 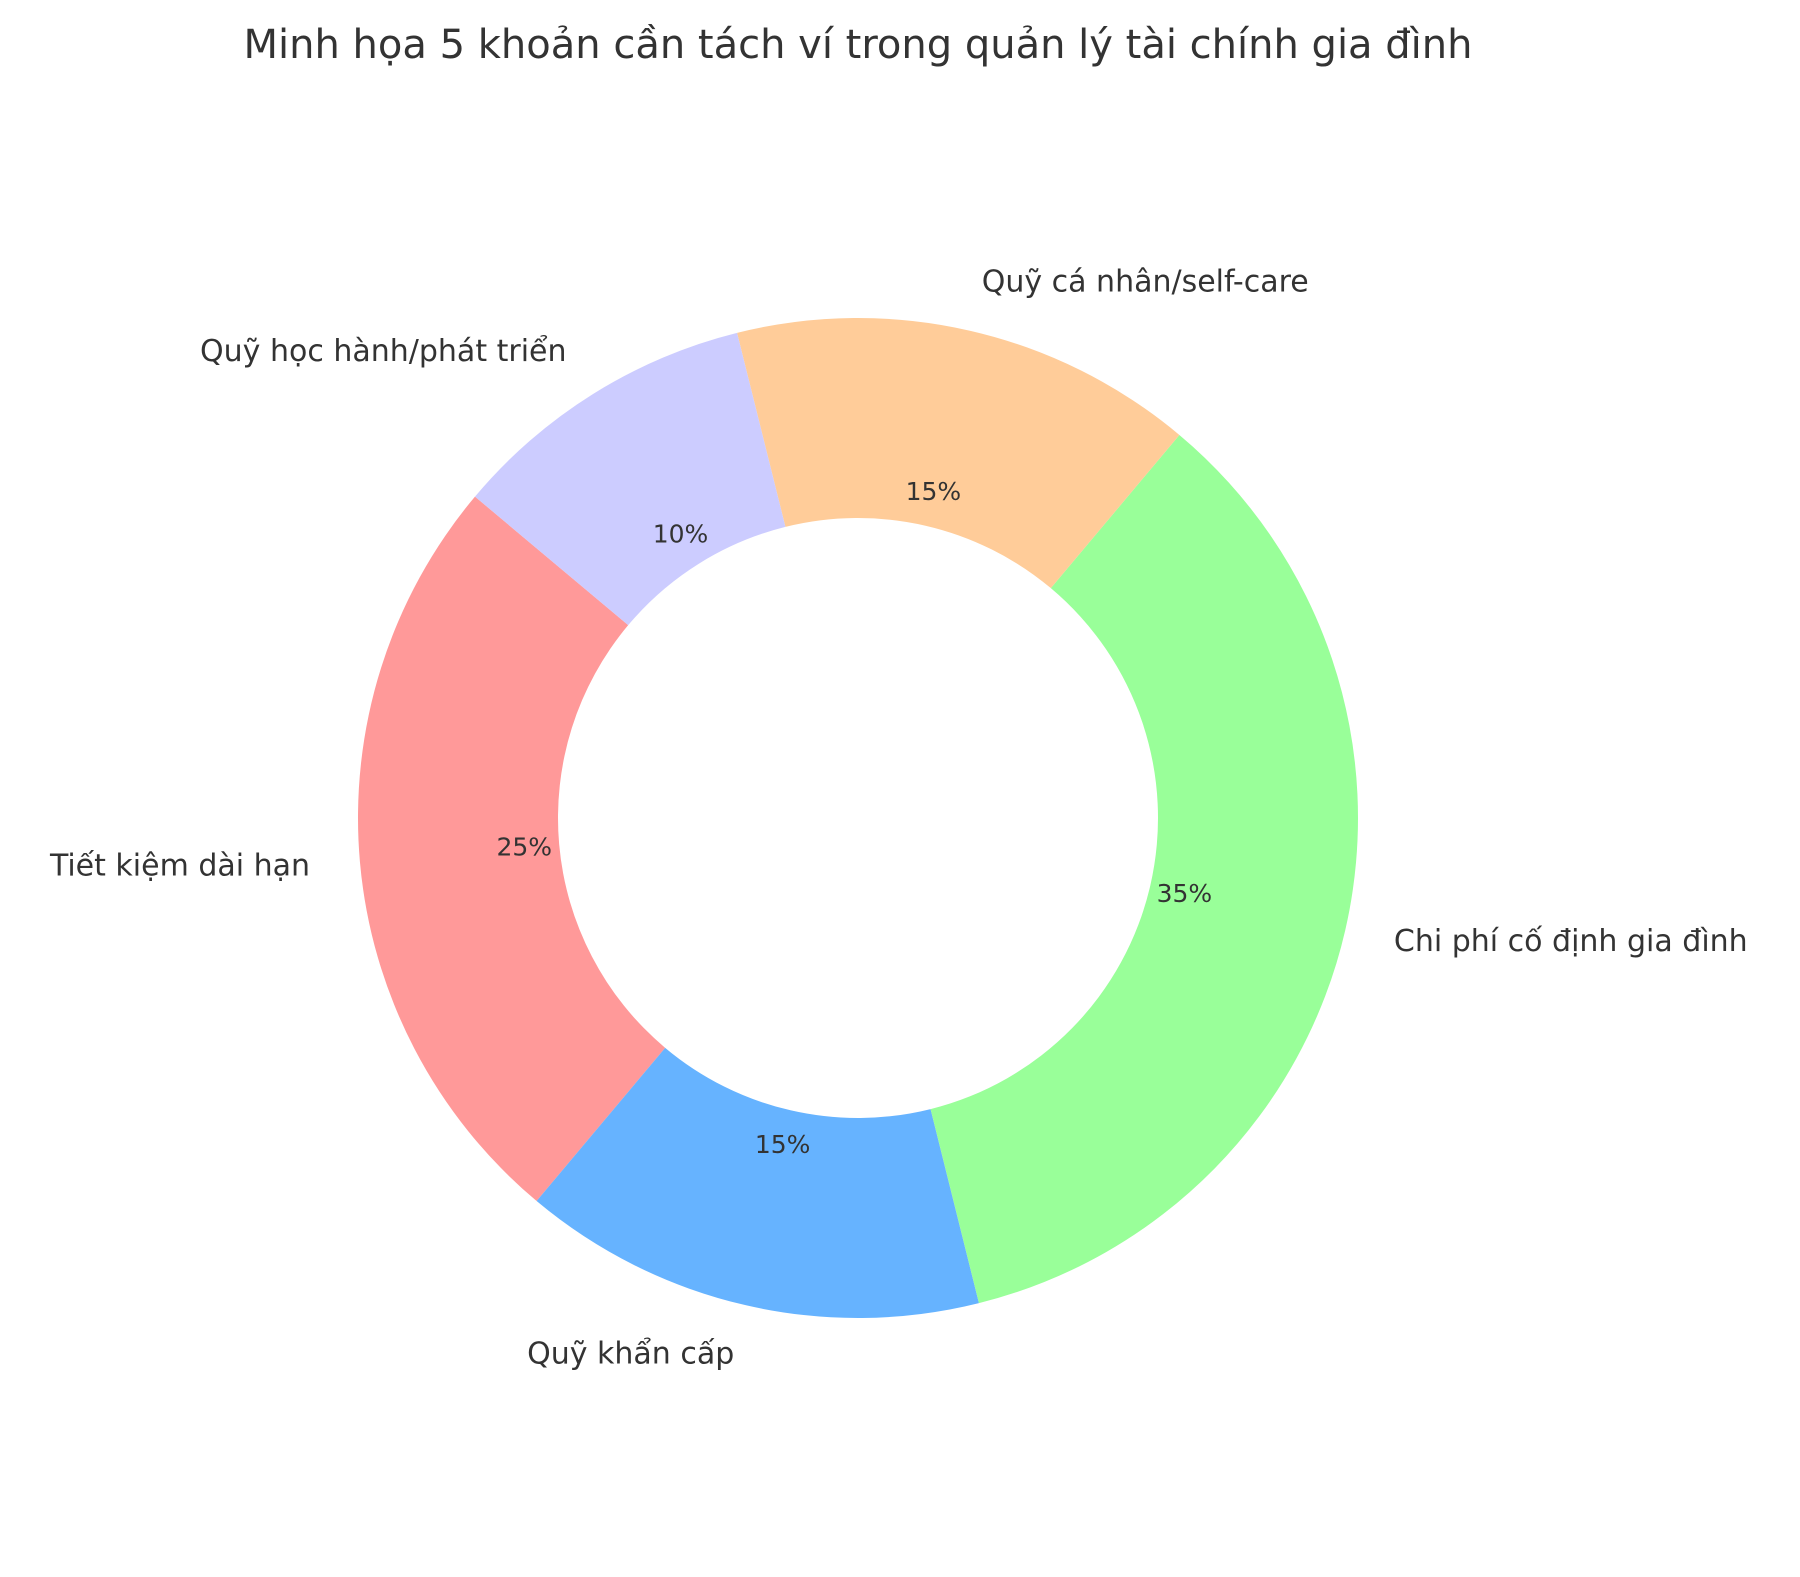 What do you see at coordinates (1185, 893) in the screenshot?
I see `pct-label-3: 35%` at bounding box center [1185, 893].